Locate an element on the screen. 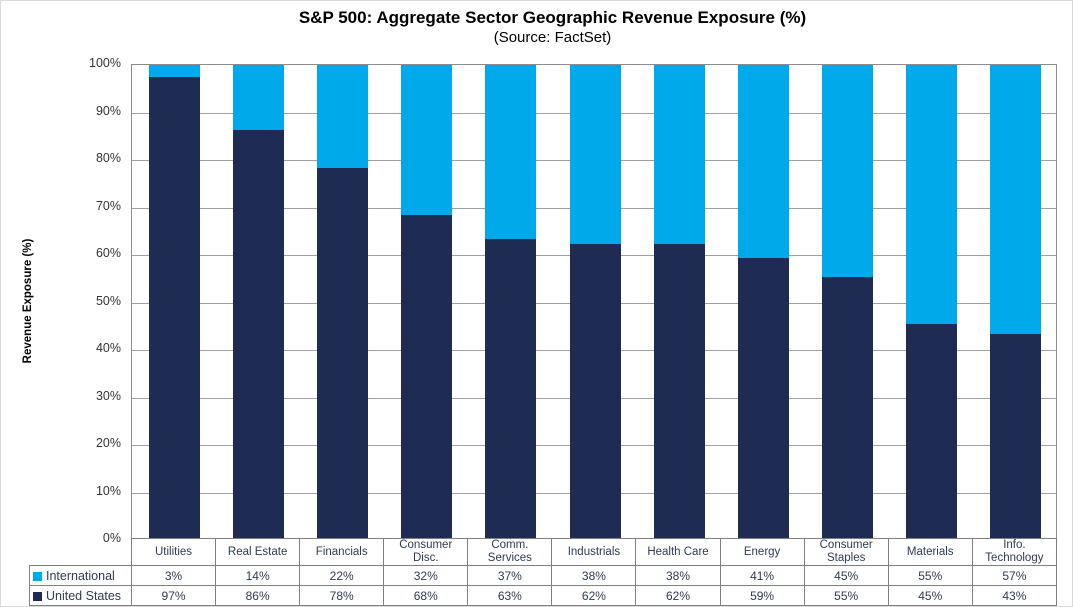  y-tick-label: 90% is located at coordinates (108, 110).